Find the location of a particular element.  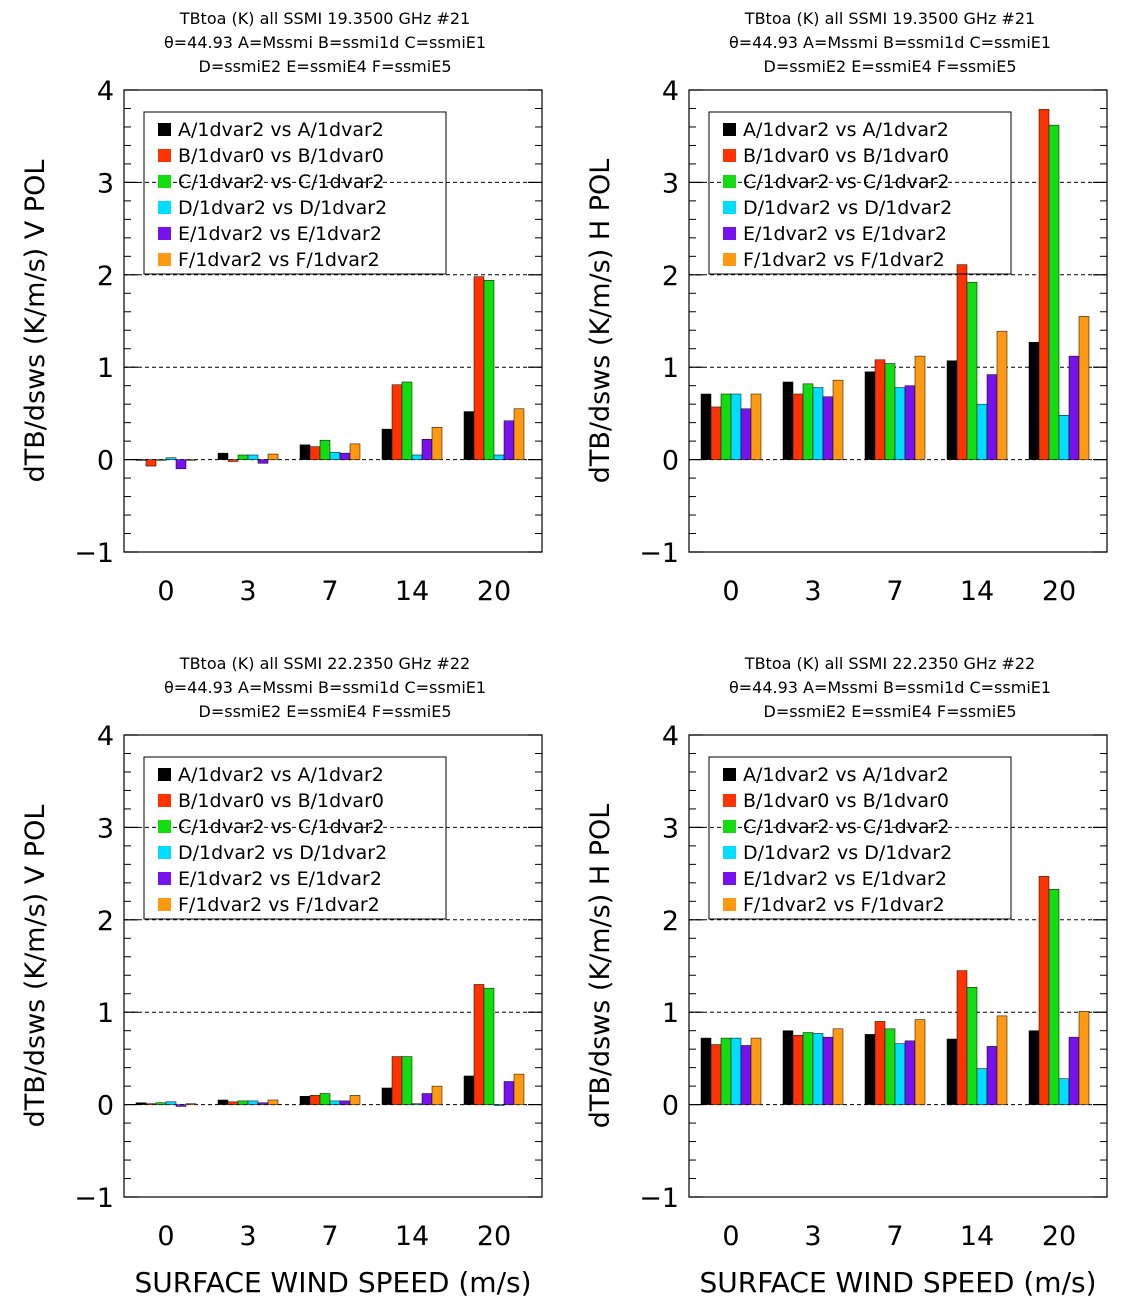

chart-title-line-1: TBtoa (K) all SSMI 22.2350 GHz #22 is located at coordinates (324, 663).